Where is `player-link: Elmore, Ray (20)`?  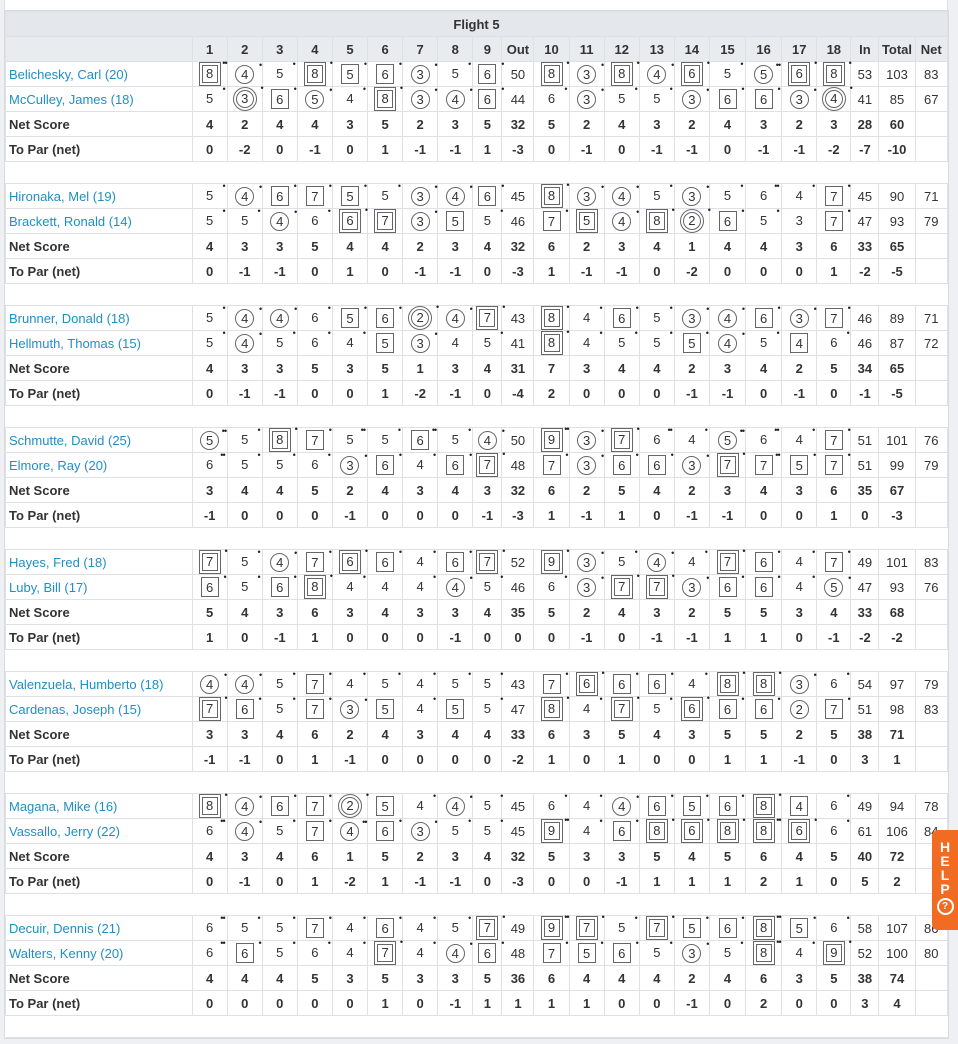 player-link: Elmore, Ray (20) is located at coordinates (58, 465).